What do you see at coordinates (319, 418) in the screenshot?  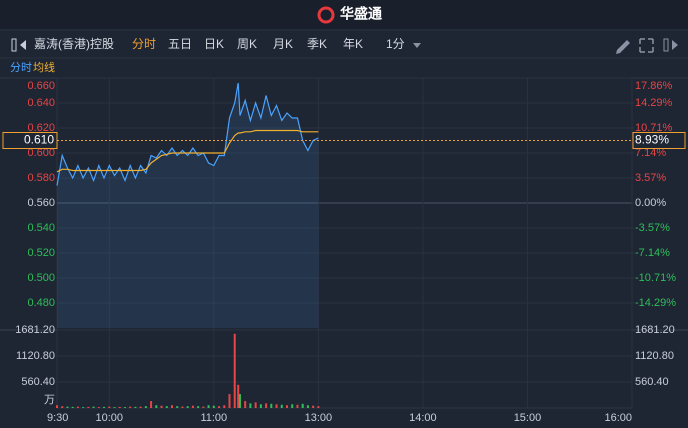 I see `x-tick-label: 13:00` at bounding box center [319, 418].